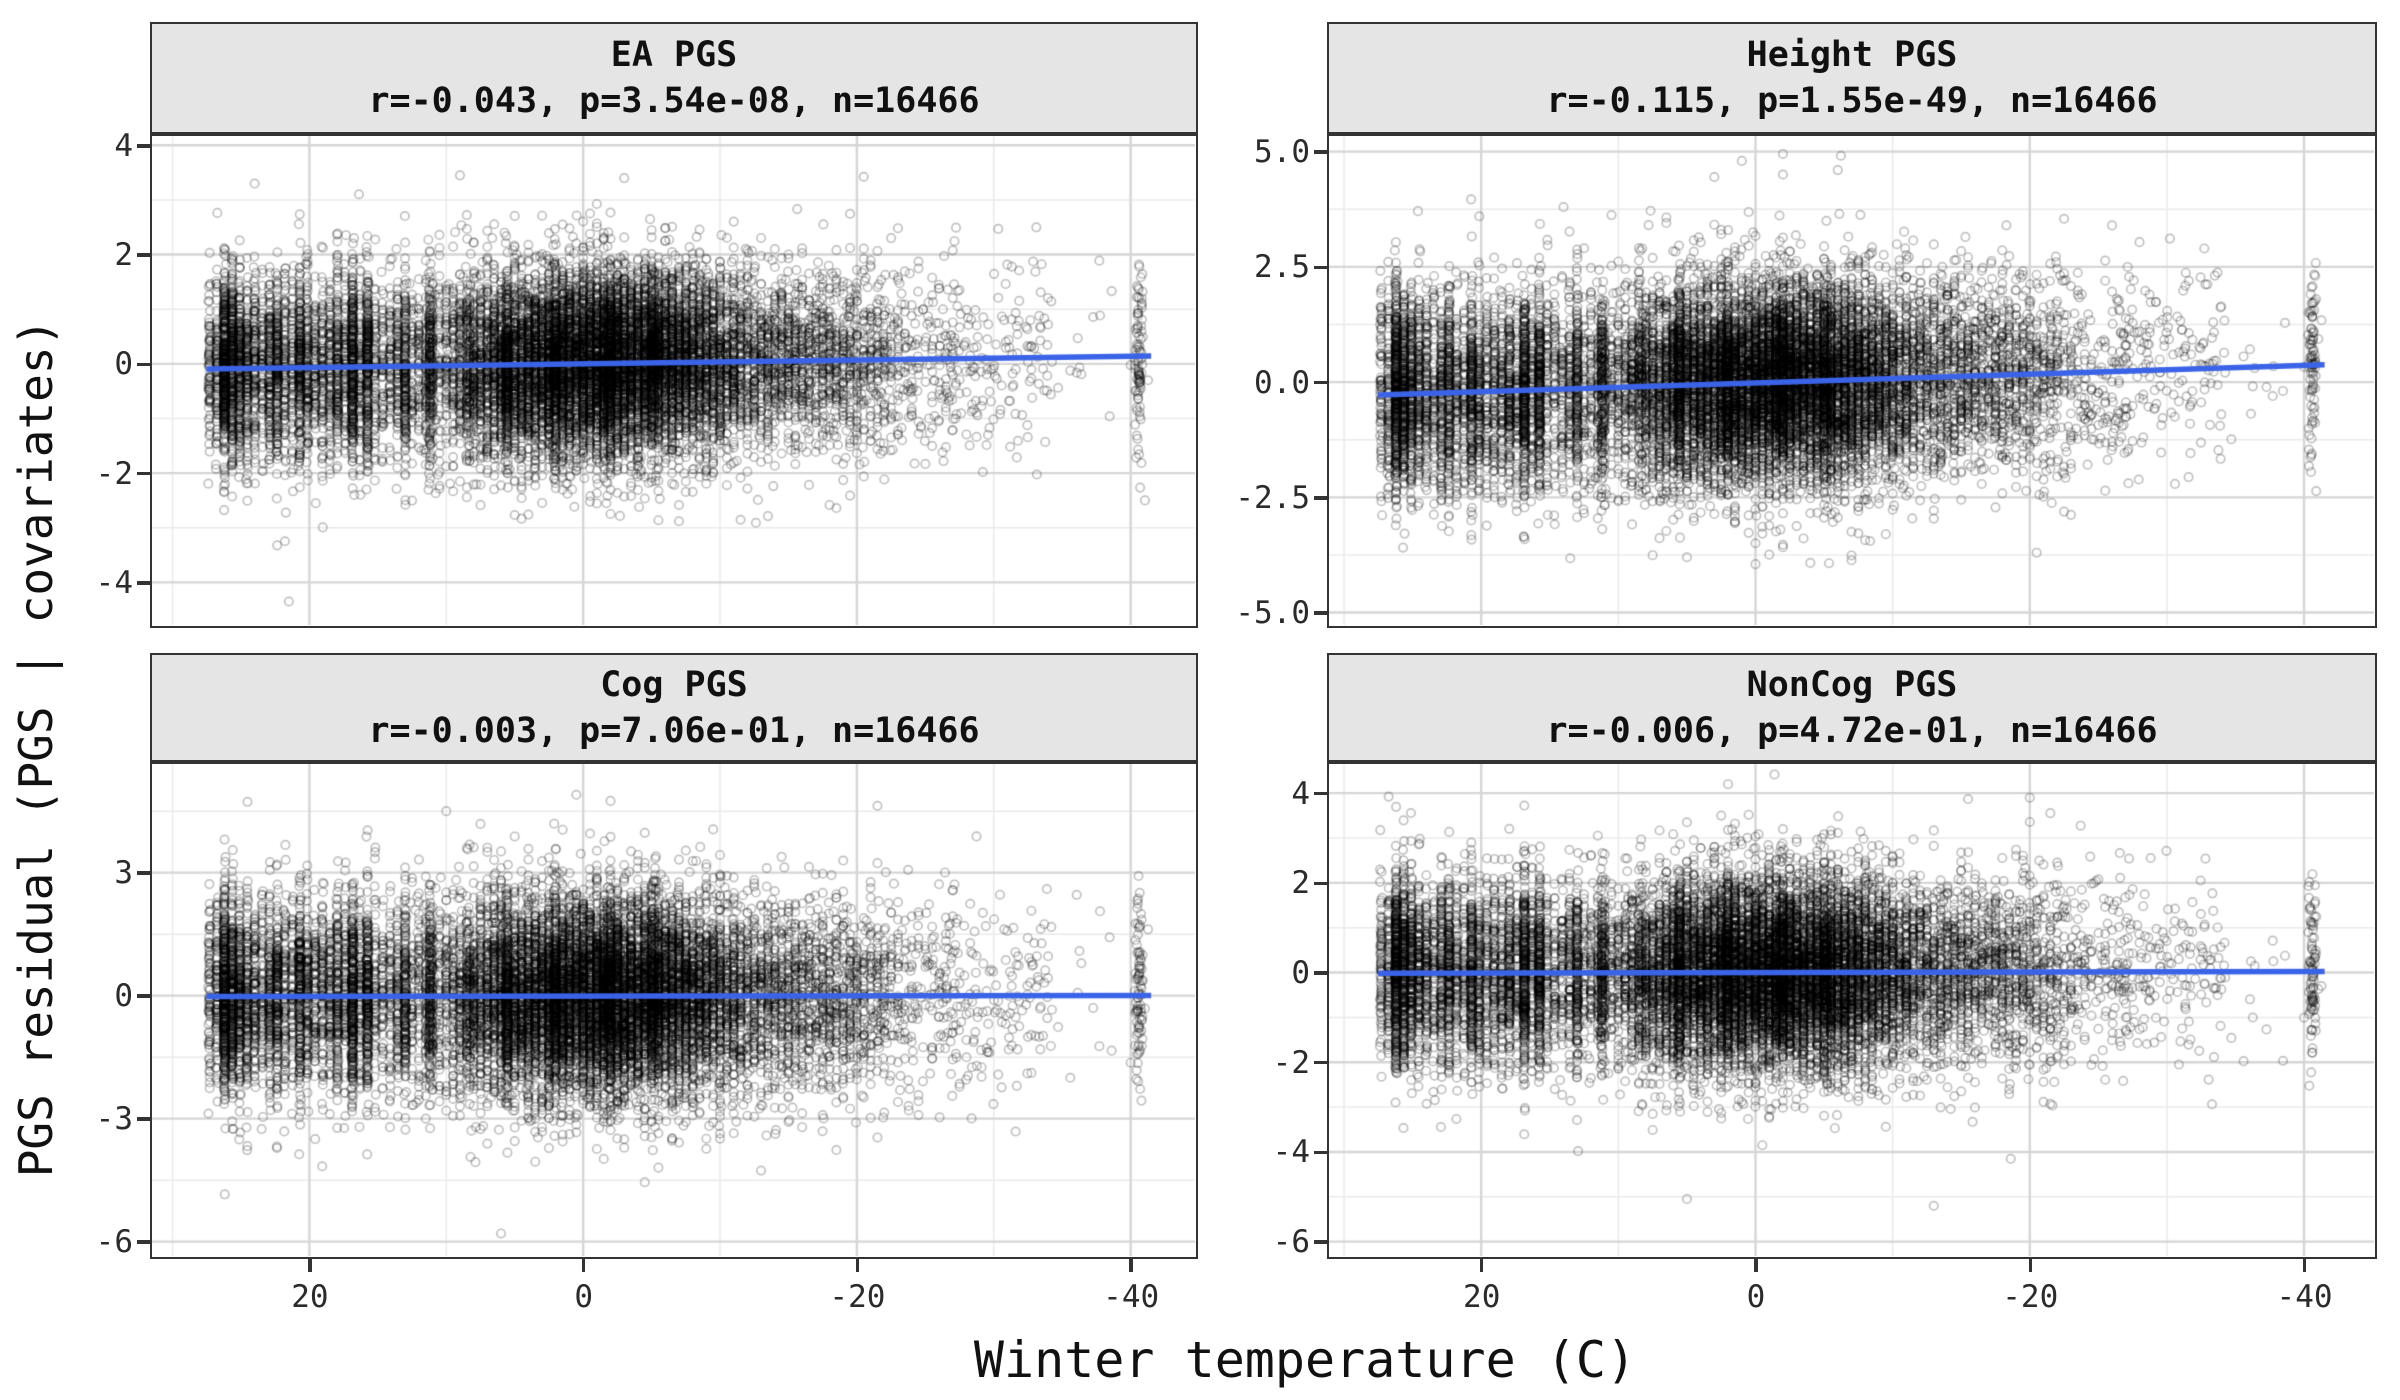 The width and height of the screenshot is (2400, 1400). What do you see at coordinates (674, 101) in the screenshot?
I see `facet-stats: r=-0.043, p=3.54e-08, n=16466` at bounding box center [674, 101].